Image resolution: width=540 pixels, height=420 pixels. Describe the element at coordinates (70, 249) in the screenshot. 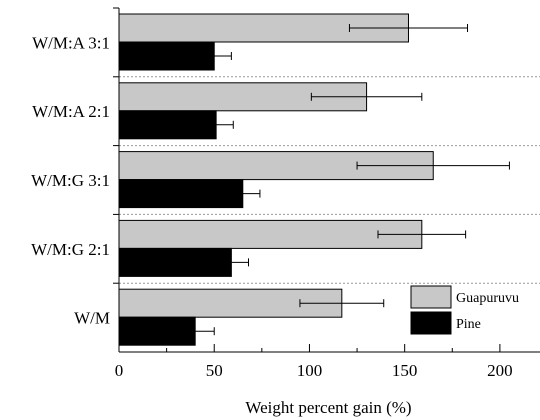

I see `category-label-w-m-g-2-1: W/M:G 2:1` at that location.